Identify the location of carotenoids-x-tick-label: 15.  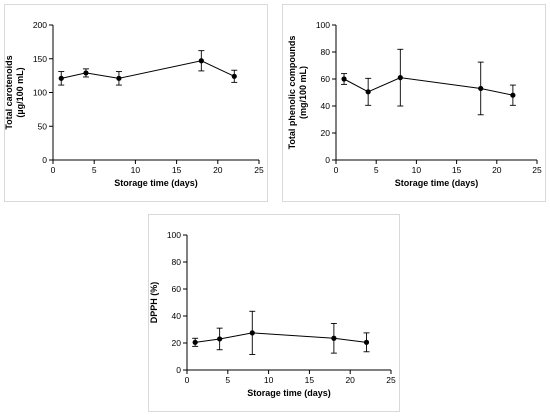
(177, 170).